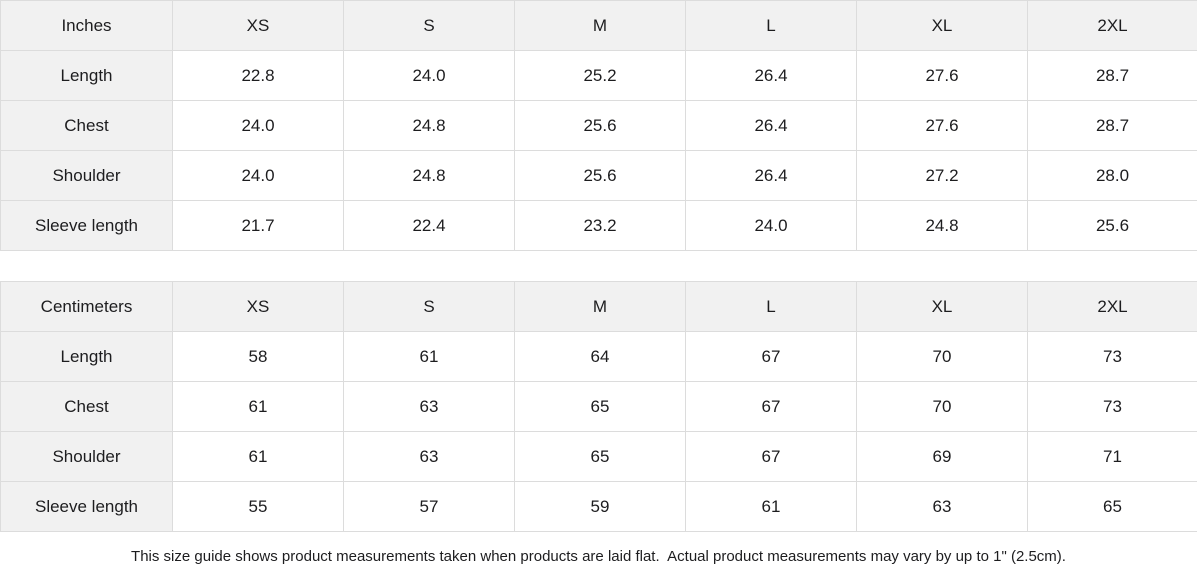 This screenshot has height=580, width=1197. I want to click on size-header-row: Centimeters XS S M L XL 2XL, so click(598, 306).